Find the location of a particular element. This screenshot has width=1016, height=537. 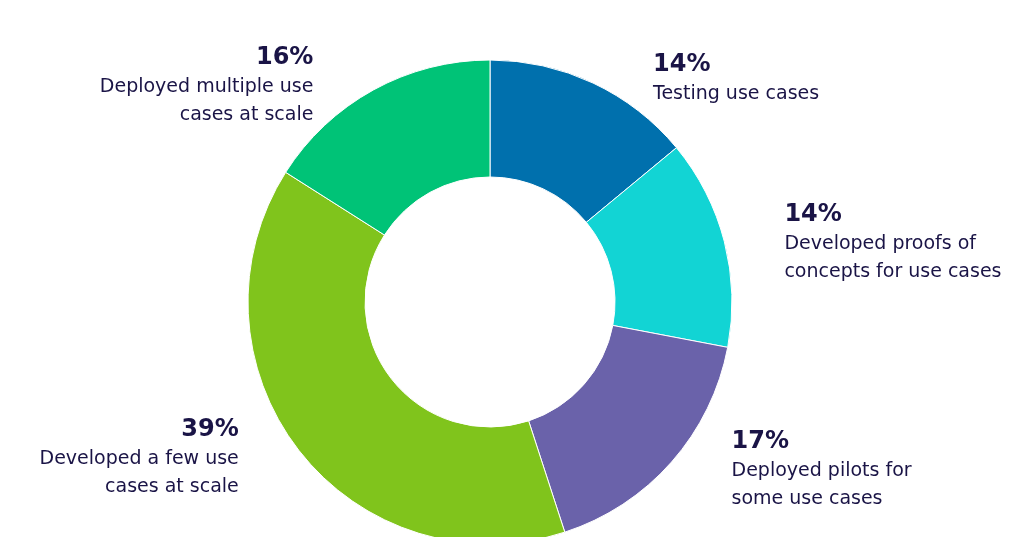

data-label: 16% is located at coordinates (284, 55).